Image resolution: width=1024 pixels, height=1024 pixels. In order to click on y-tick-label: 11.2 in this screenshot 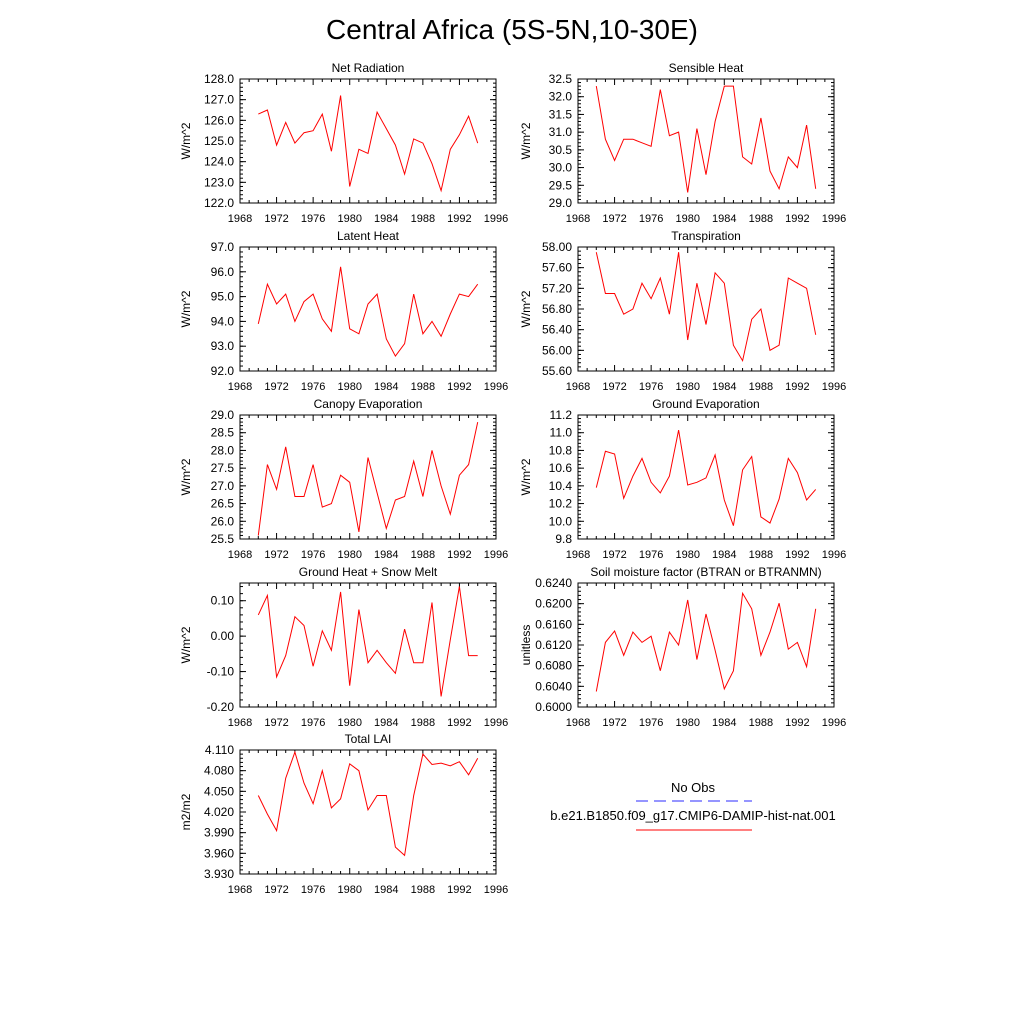, I will do `click(561, 415)`.